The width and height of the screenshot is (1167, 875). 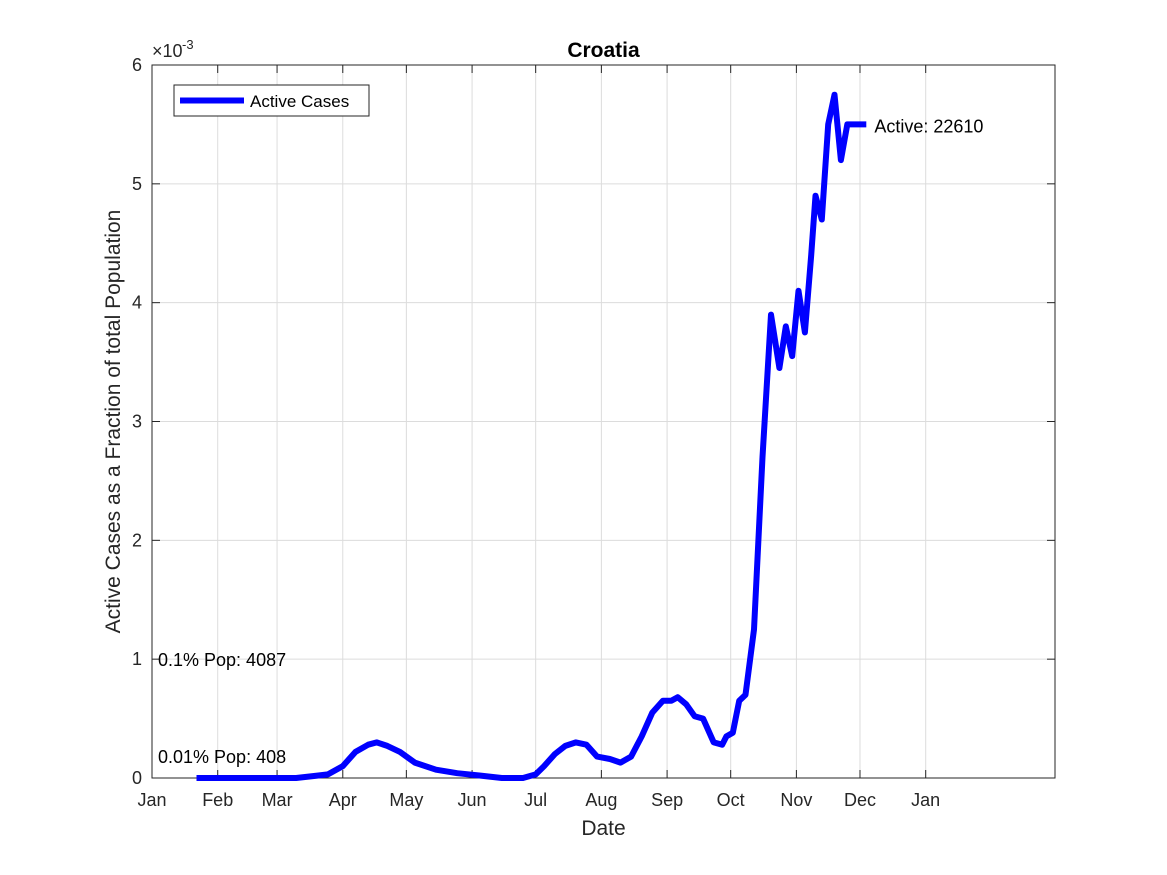 I want to click on legend: Active Cases, so click(x=271, y=100).